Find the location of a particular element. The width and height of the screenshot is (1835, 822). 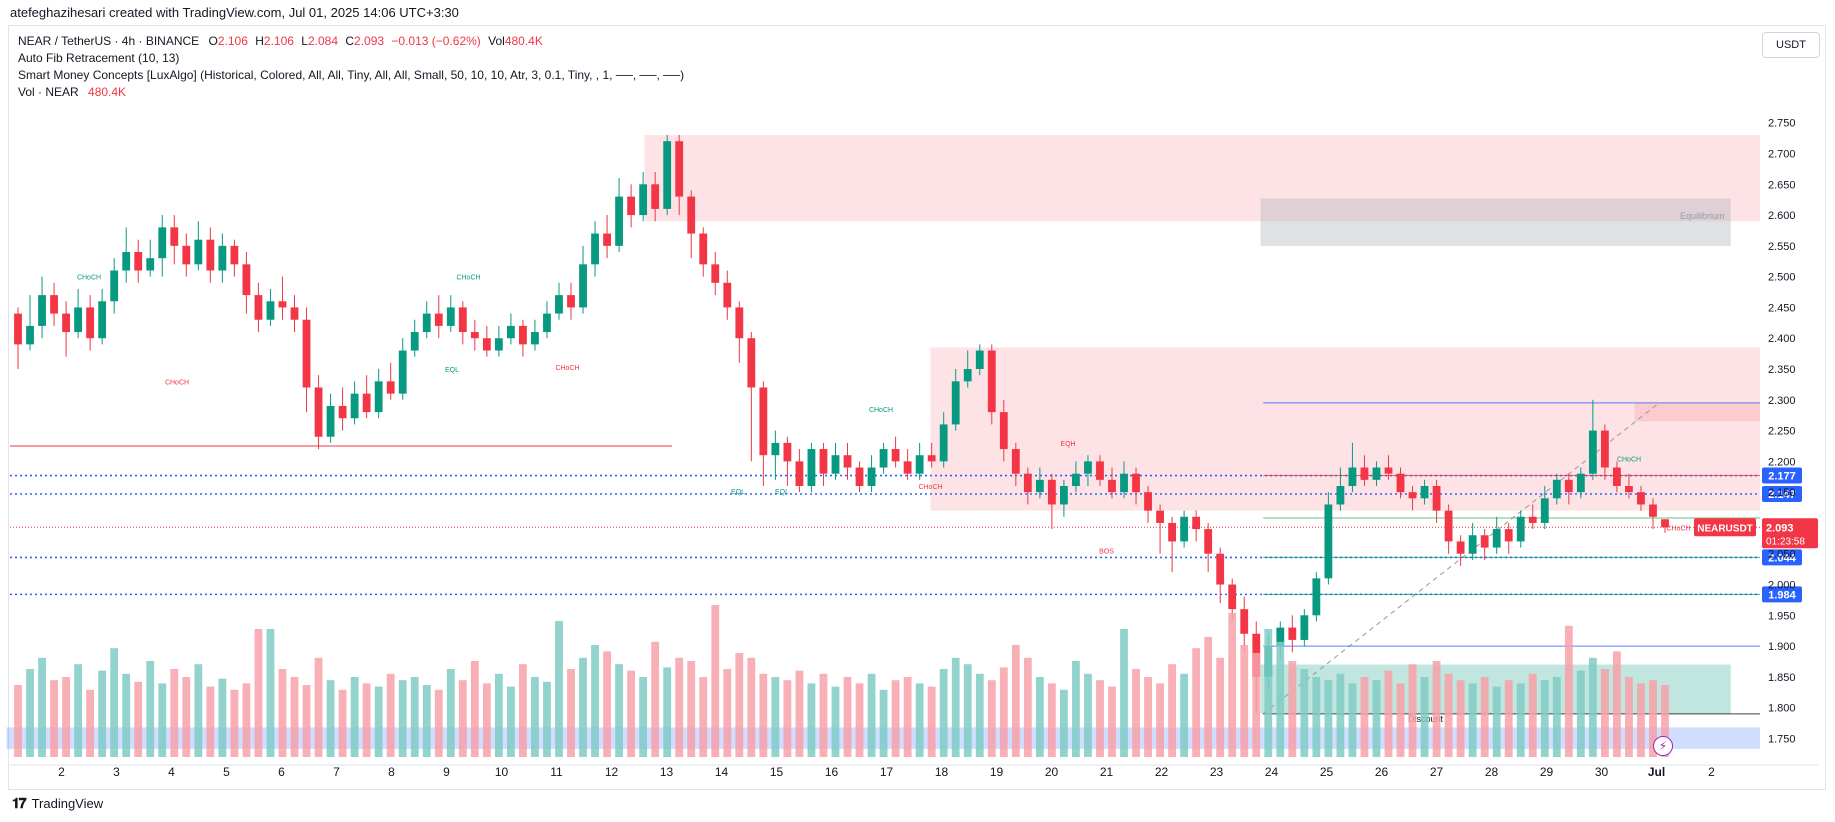

legend-fib-indicator: Auto Fib Retracement (10, 13) is located at coordinates (99, 58).